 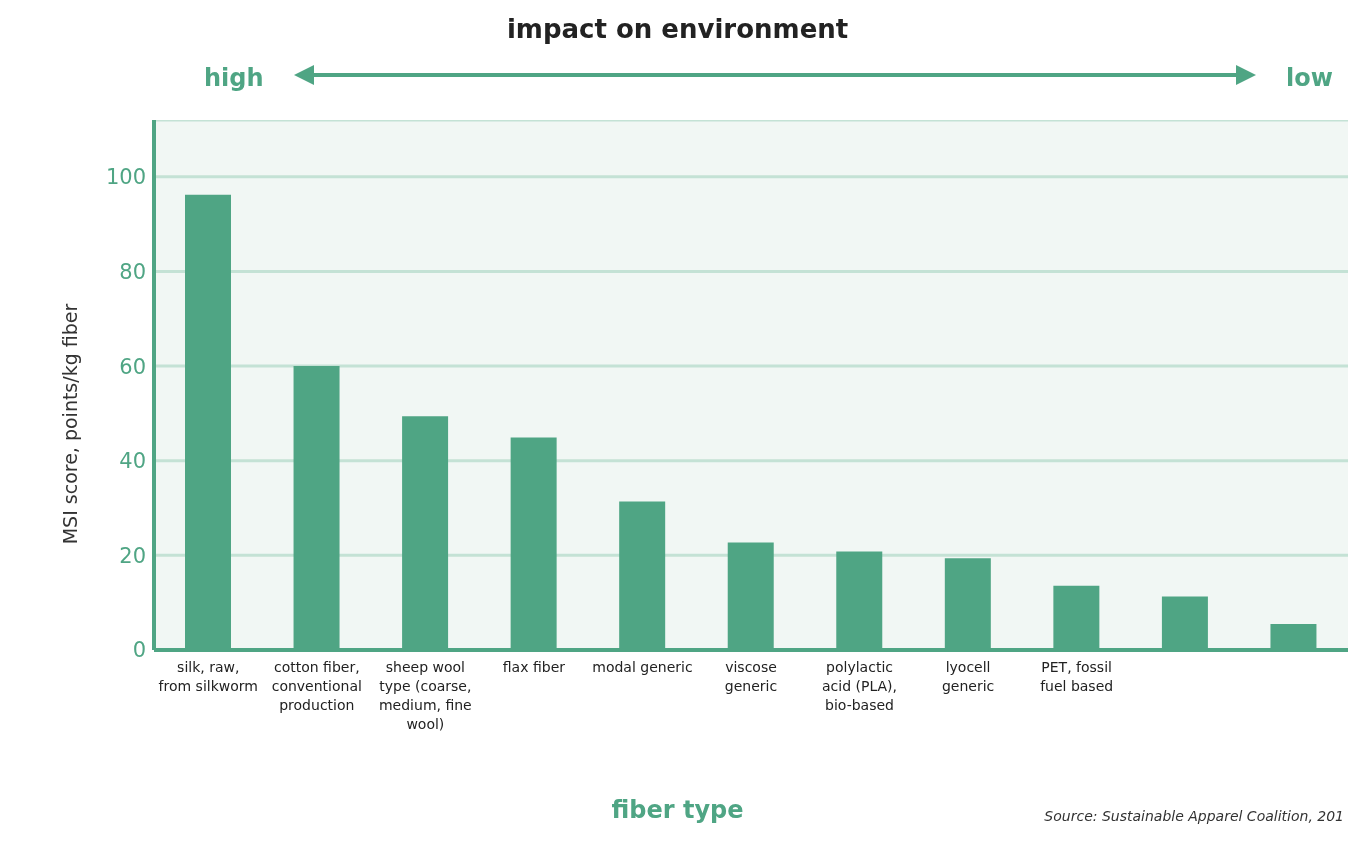 I want to click on text: low, so click(x=1309, y=78).